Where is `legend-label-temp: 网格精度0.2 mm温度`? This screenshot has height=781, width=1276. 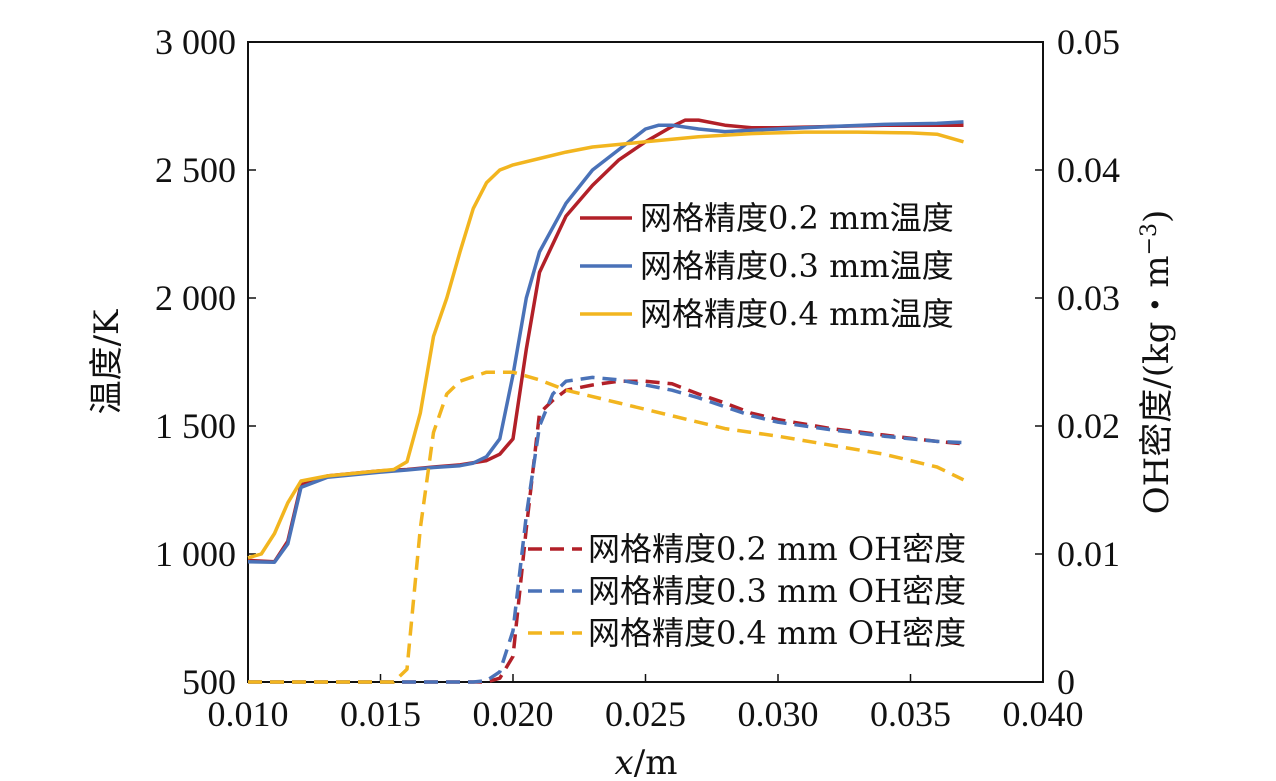
legend-label-temp: 网格精度0.2 mm温度 is located at coordinates (797, 218).